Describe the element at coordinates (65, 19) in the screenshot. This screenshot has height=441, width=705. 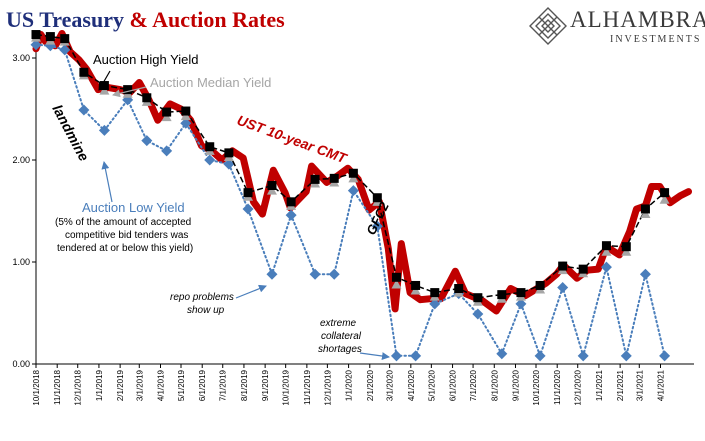
I see `title-part-us-treasury: US Treasury` at that location.